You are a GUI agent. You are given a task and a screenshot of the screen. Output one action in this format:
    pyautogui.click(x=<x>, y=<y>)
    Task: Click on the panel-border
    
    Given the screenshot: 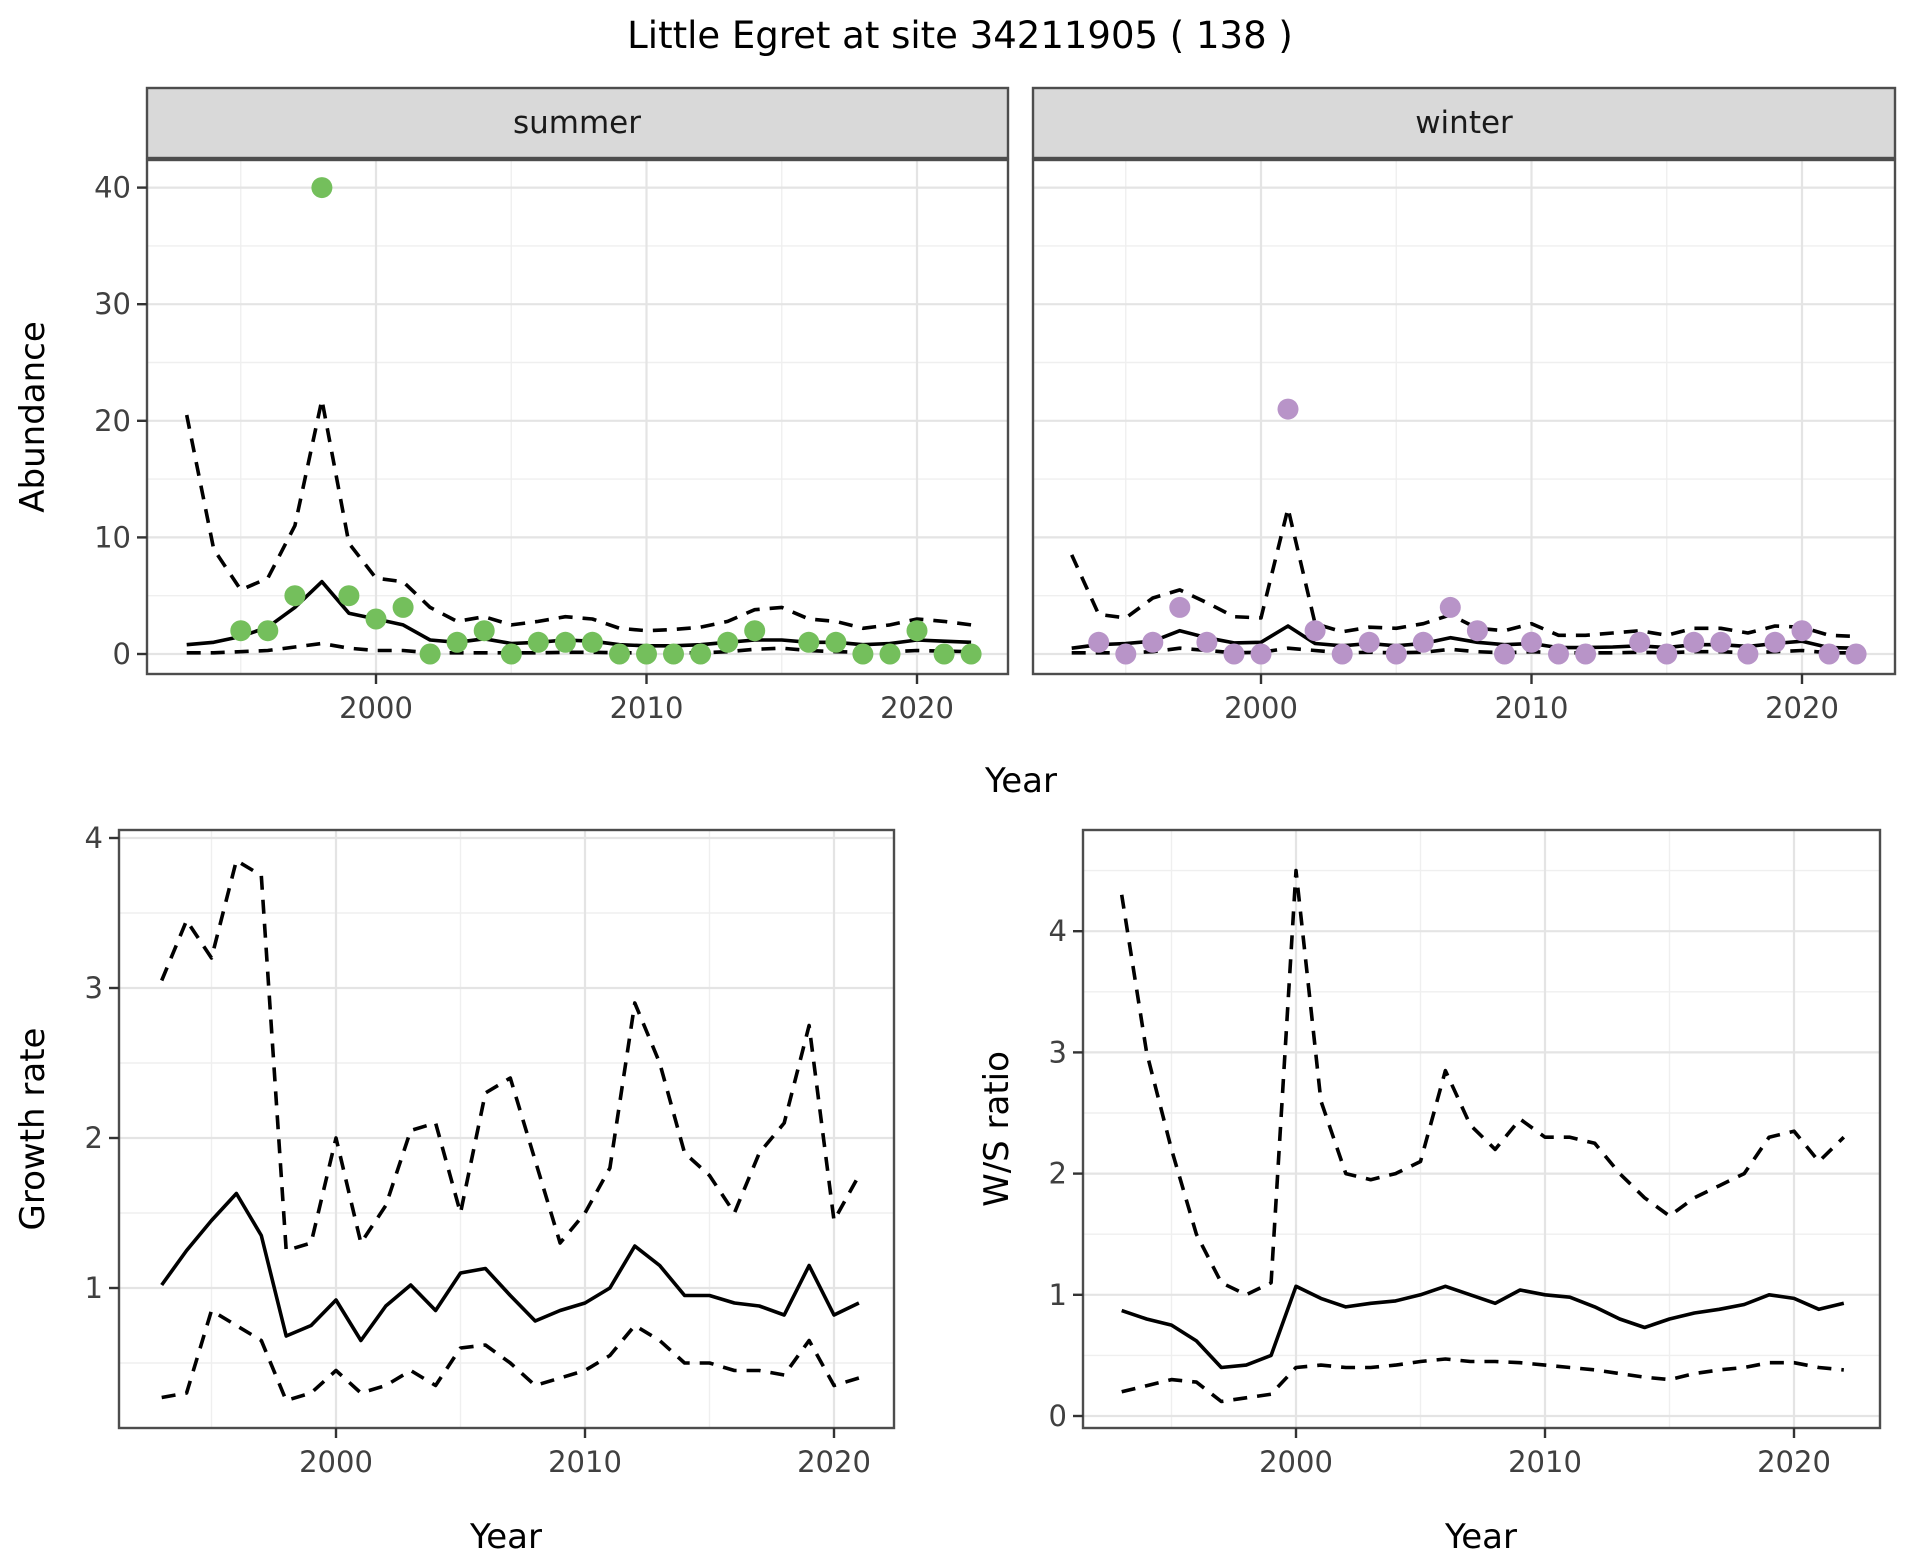 What is the action you would take?
    pyautogui.click(x=1464, y=417)
    